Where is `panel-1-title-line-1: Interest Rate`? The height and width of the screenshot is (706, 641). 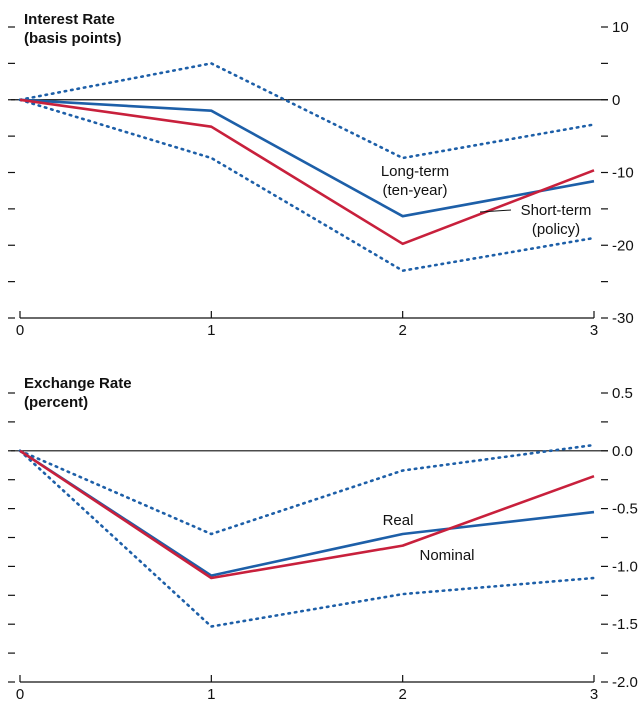
panel-1-title-line-1: Interest Rate is located at coordinates (69, 19).